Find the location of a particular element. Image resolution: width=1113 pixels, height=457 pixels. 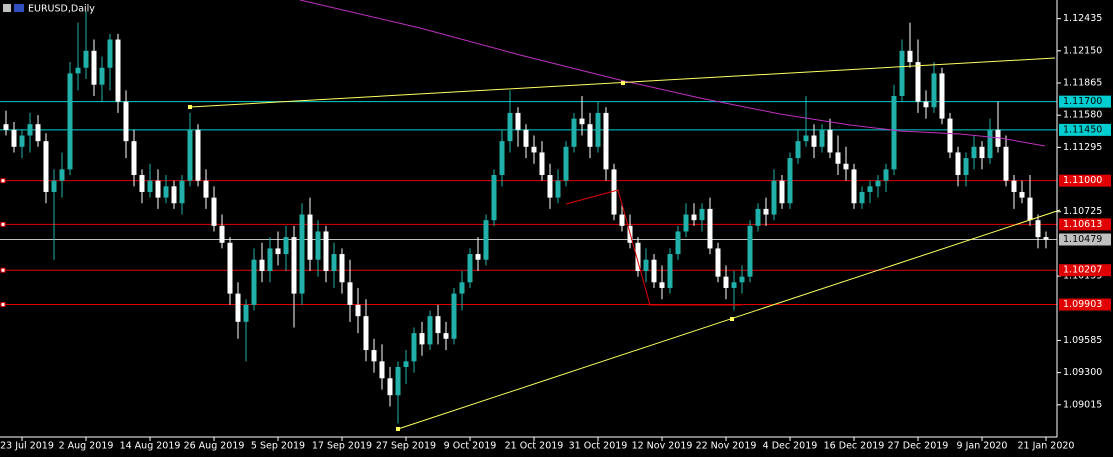

x-tick-label: 31 Oct 2019 is located at coordinates (598, 446).